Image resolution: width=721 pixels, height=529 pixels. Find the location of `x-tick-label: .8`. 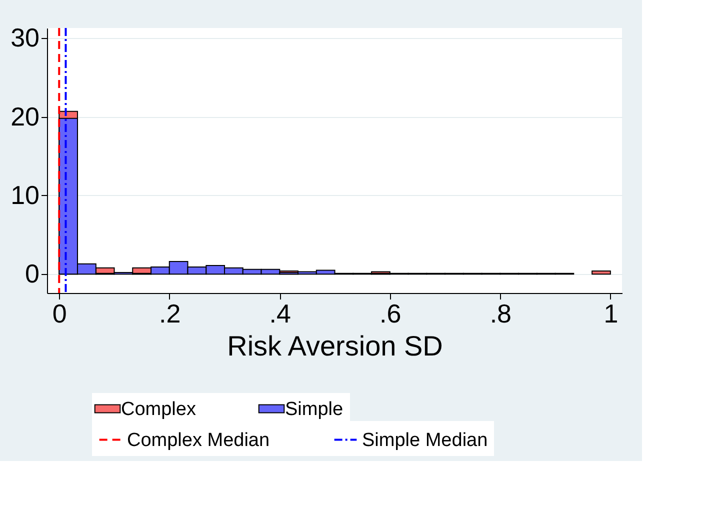

x-tick-label: .8 is located at coordinates (501, 313).